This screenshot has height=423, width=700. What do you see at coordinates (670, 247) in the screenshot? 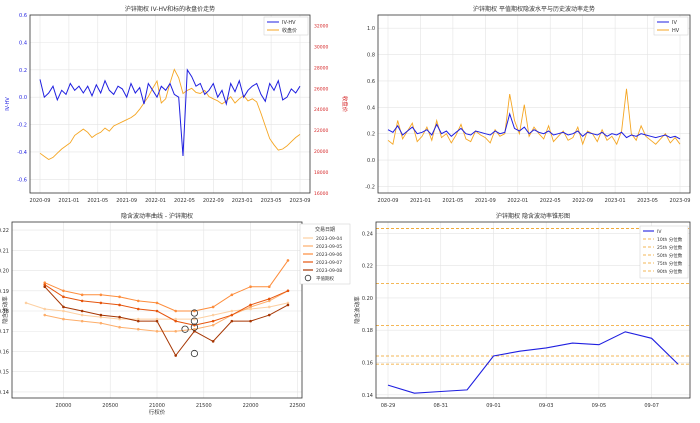
I see `legend-label: 25th 分位数` at bounding box center [670, 247].